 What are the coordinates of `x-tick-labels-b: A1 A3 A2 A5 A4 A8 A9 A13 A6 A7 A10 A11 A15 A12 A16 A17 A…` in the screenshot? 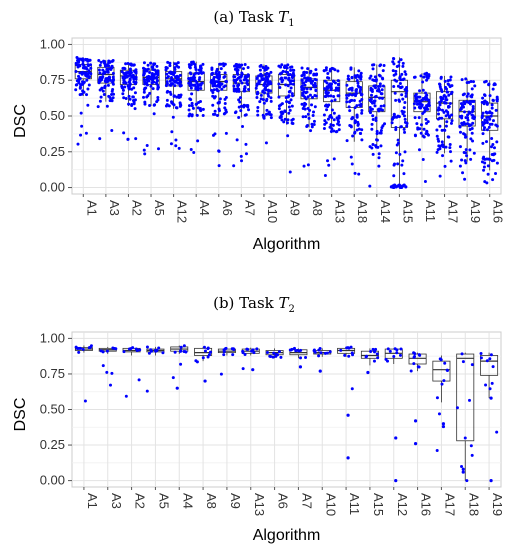 It's located at (294, 501).